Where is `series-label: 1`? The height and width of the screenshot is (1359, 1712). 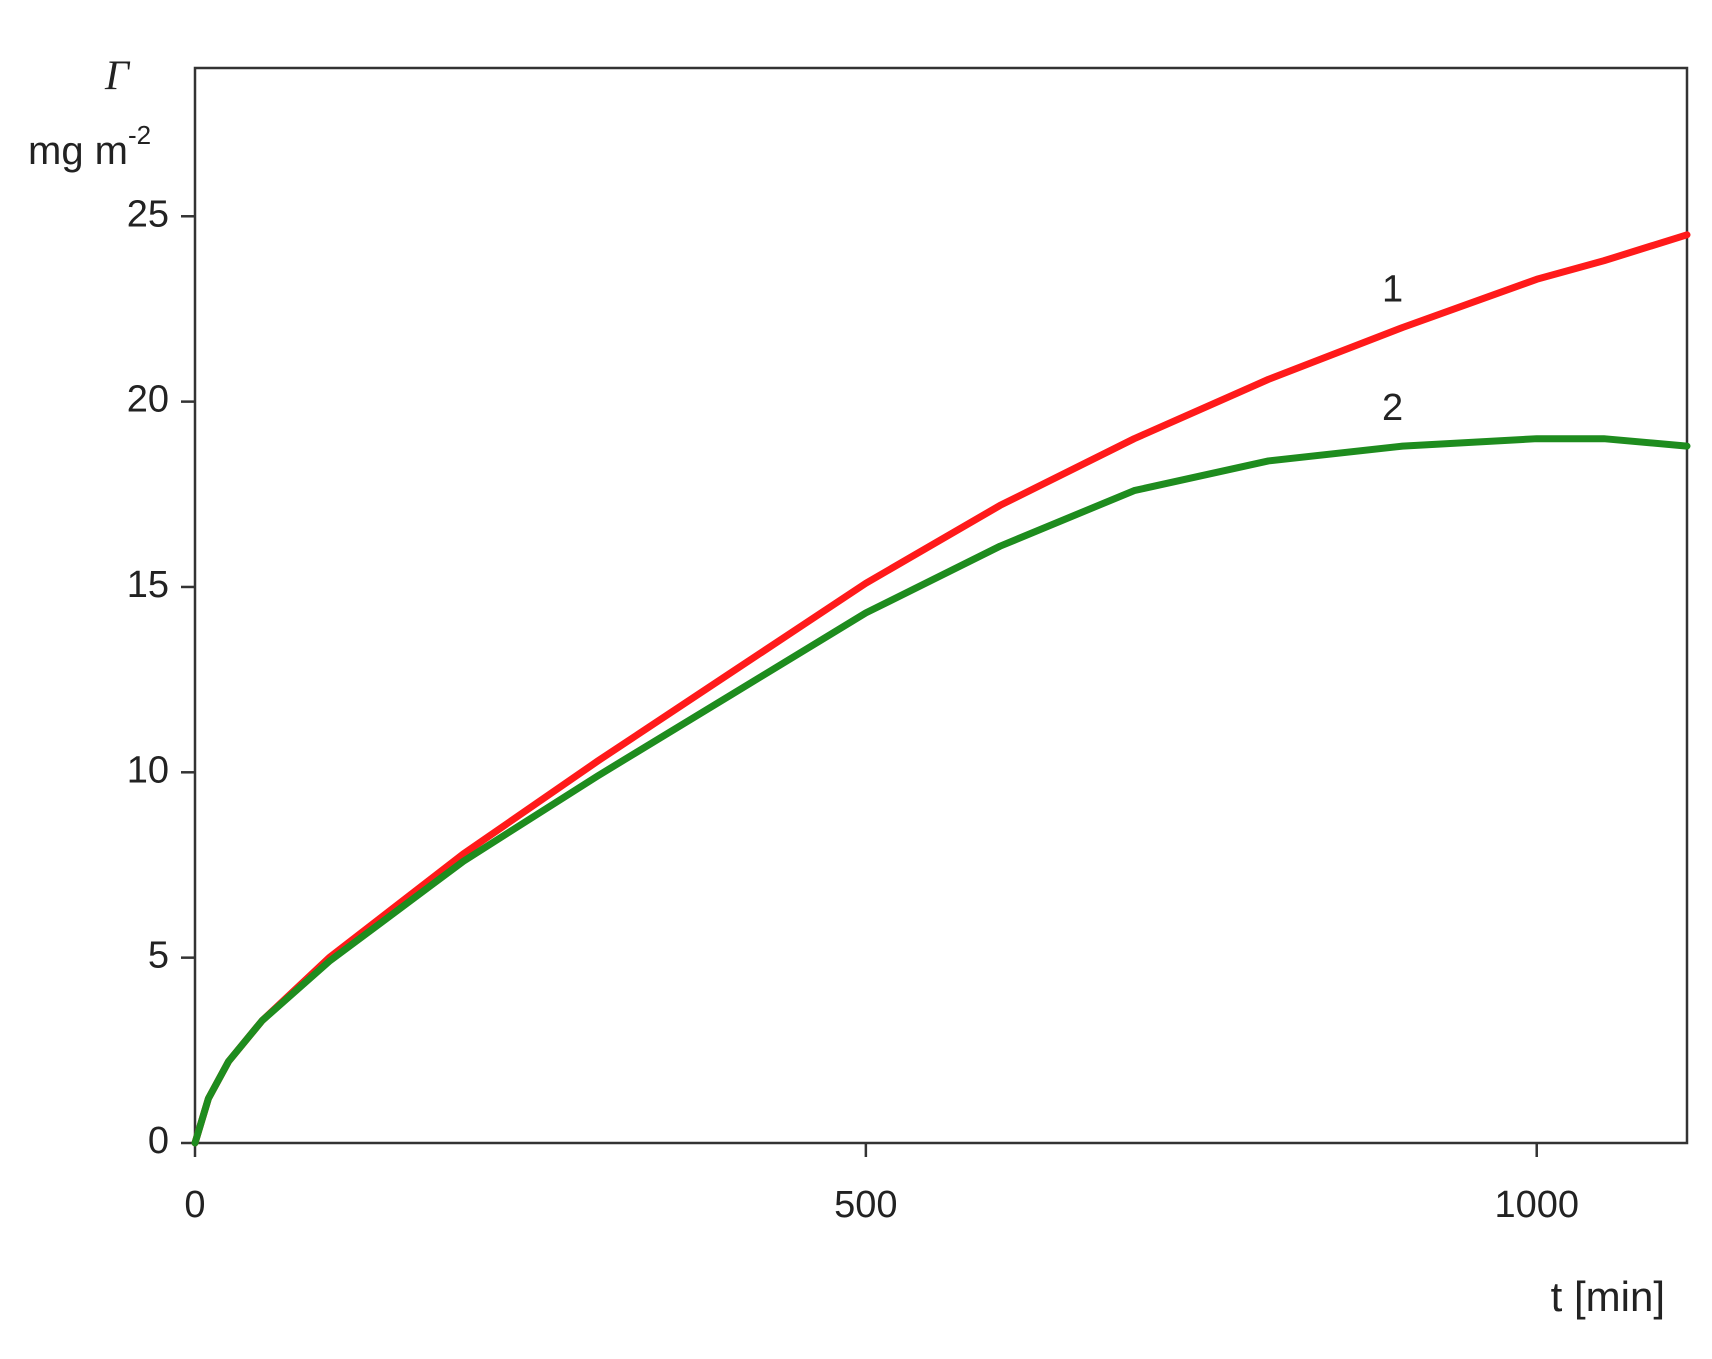
series-label: 1 is located at coordinates (1392, 290).